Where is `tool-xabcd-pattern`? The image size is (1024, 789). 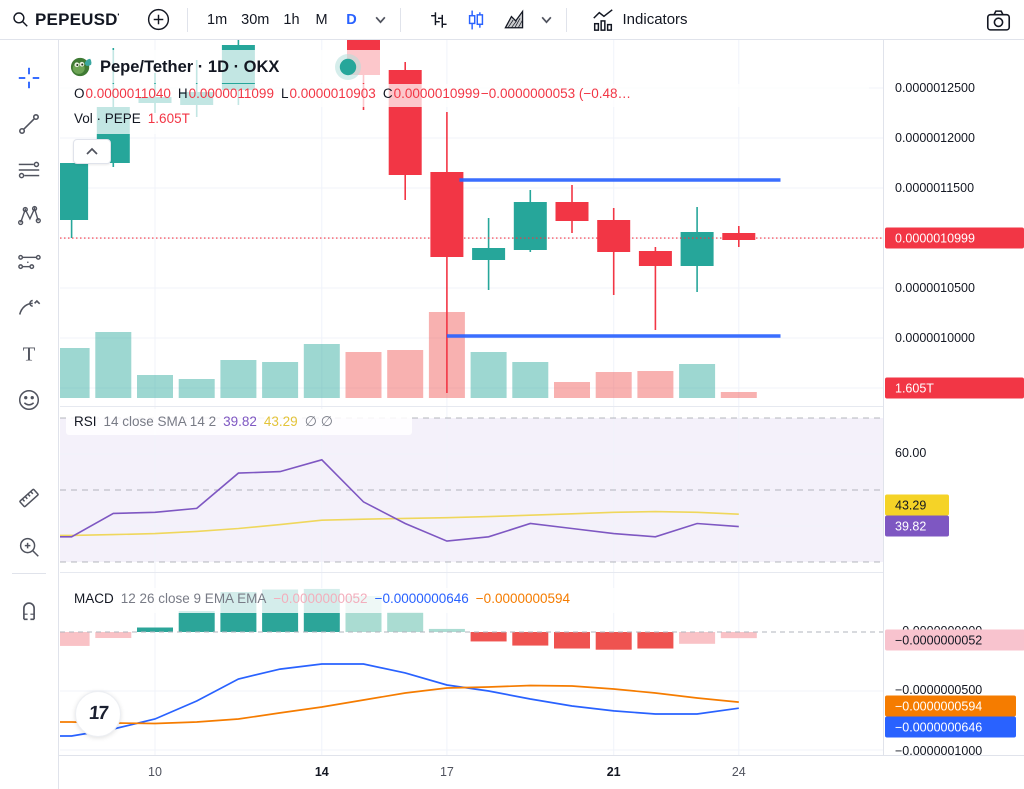 tool-xabcd-pattern is located at coordinates (29, 216).